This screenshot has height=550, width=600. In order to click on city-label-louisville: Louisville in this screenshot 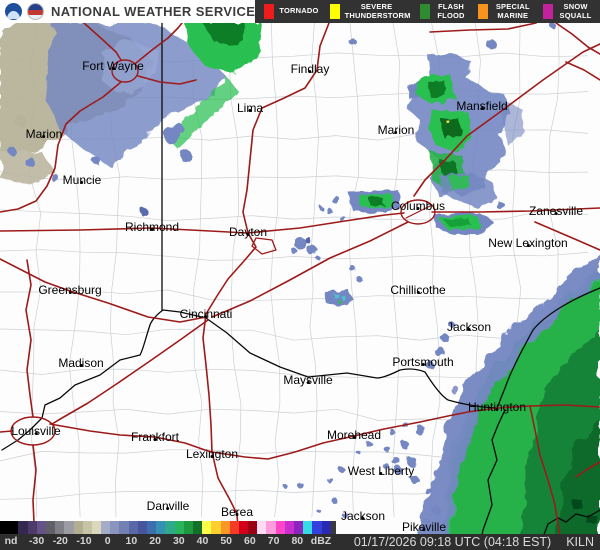, I will do `click(36, 431)`.